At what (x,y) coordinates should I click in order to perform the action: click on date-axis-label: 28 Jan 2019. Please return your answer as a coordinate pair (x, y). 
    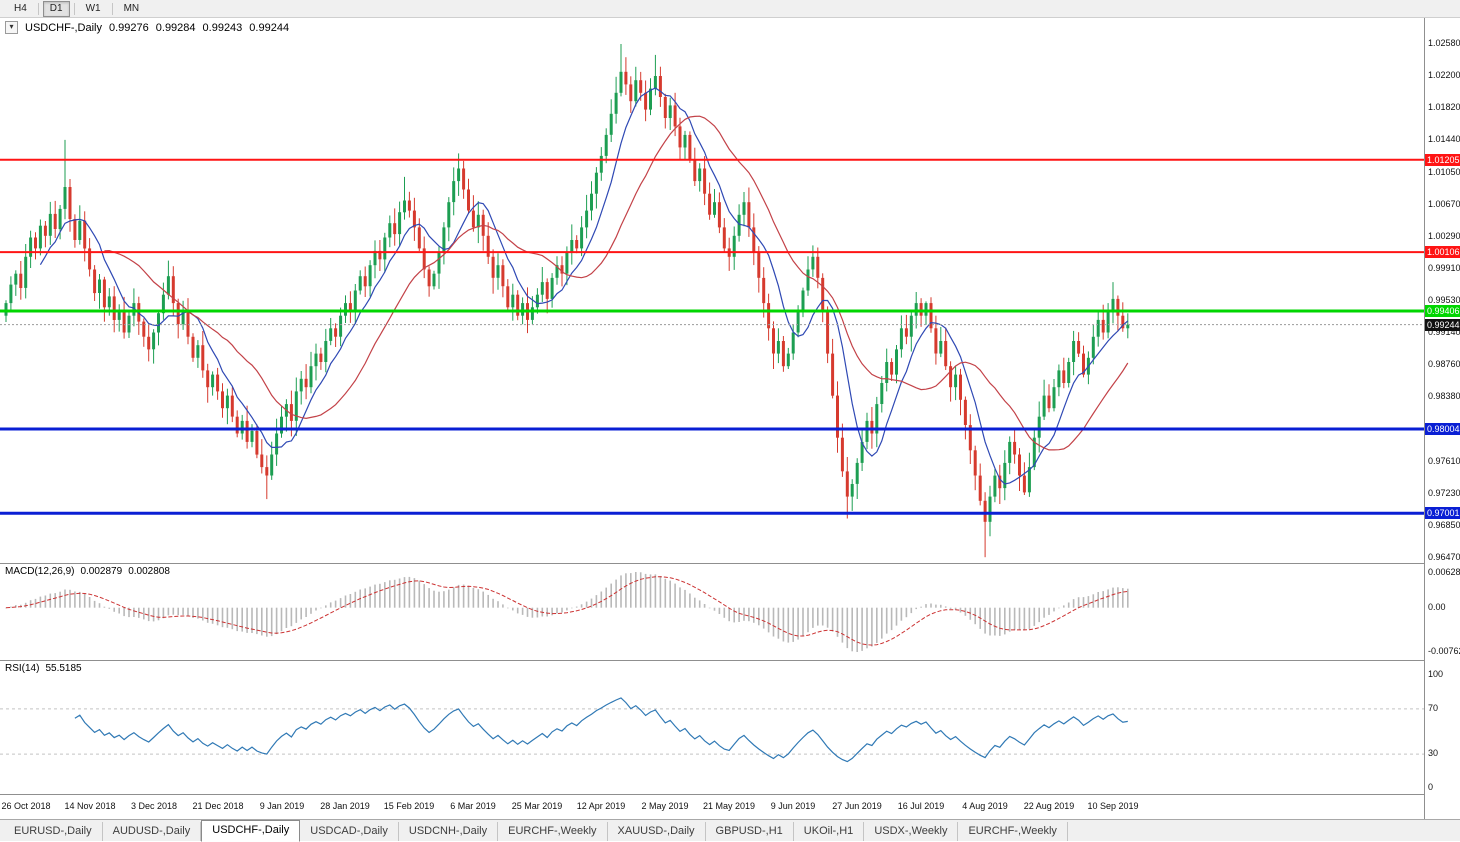
    Looking at the image, I should click on (345, 806).